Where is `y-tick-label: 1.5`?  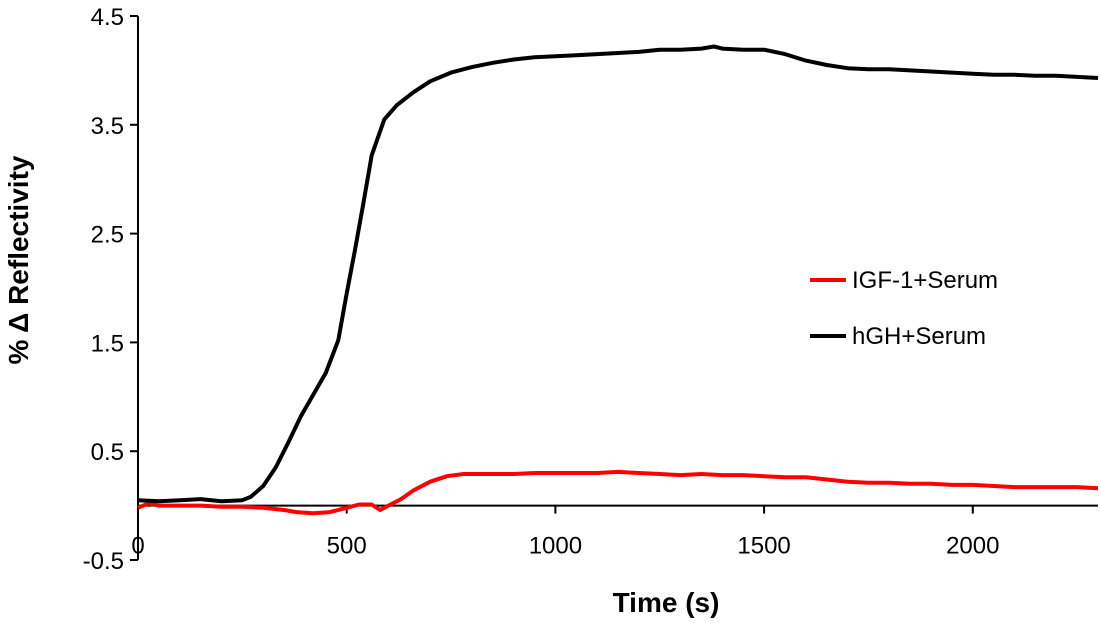 y-tick-label: 1.5 is located at coordinates (107, 343).